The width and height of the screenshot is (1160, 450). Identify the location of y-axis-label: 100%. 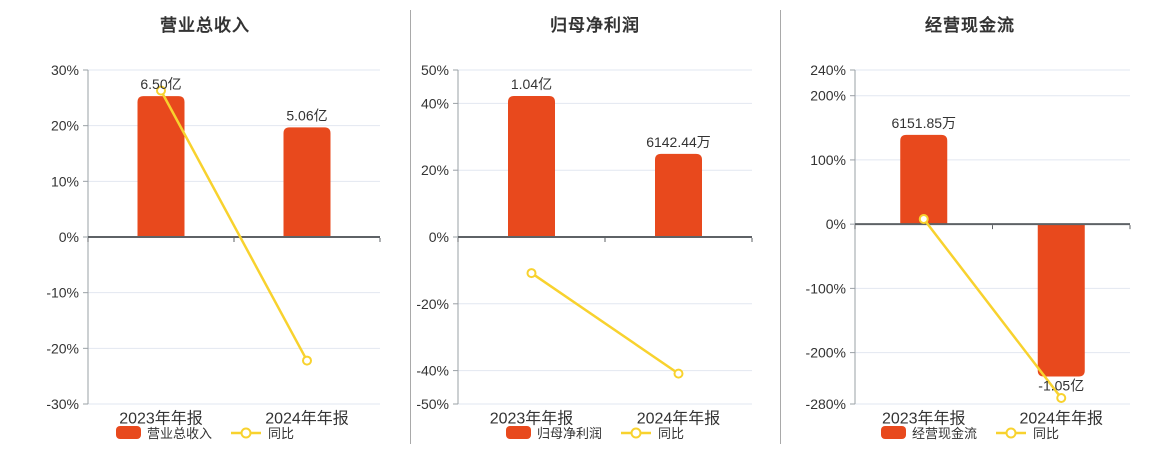
(828, 160).